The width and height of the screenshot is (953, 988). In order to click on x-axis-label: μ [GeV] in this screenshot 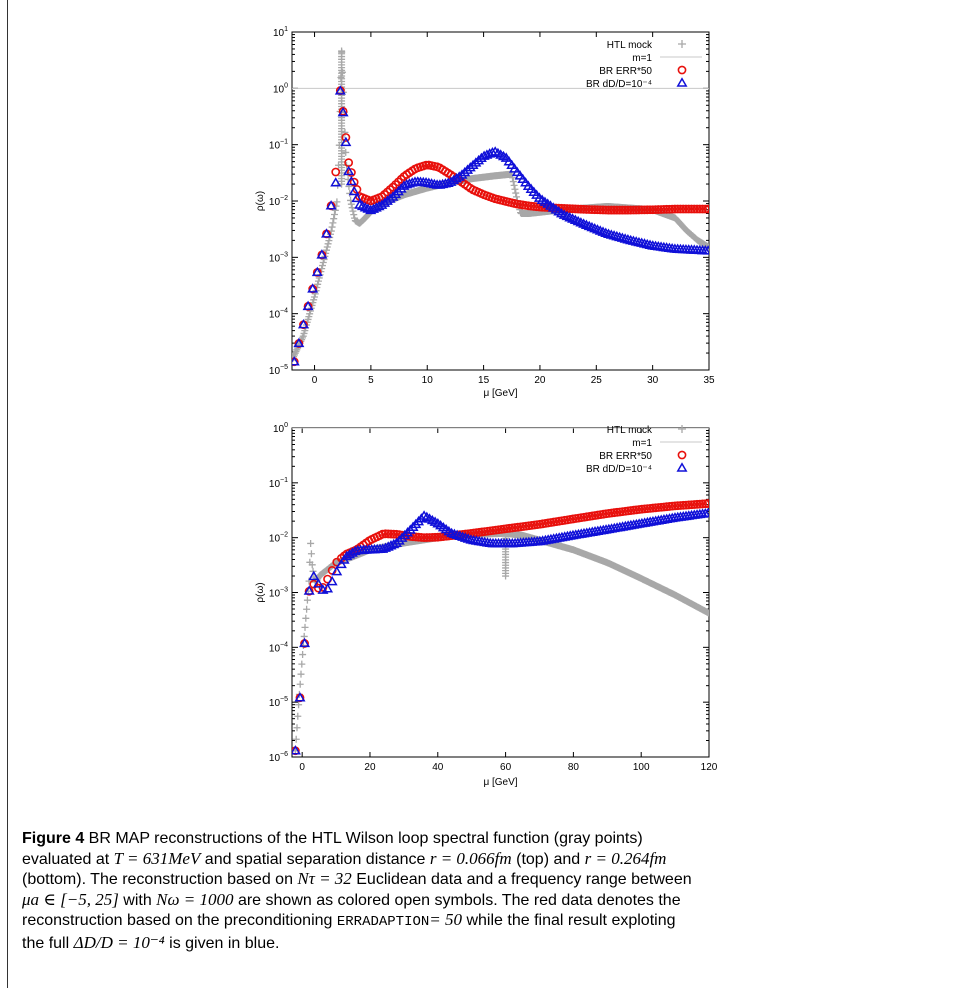, I will do `click(500, 782)`.